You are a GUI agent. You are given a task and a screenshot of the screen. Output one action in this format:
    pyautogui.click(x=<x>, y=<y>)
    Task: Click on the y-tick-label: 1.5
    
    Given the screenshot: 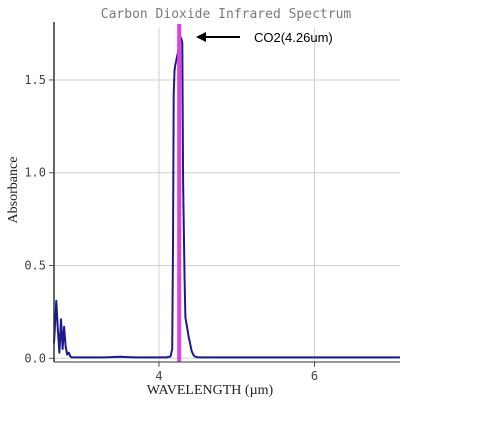 What is the action you would take?
    pyautogui.click(x=35, y=80)
    